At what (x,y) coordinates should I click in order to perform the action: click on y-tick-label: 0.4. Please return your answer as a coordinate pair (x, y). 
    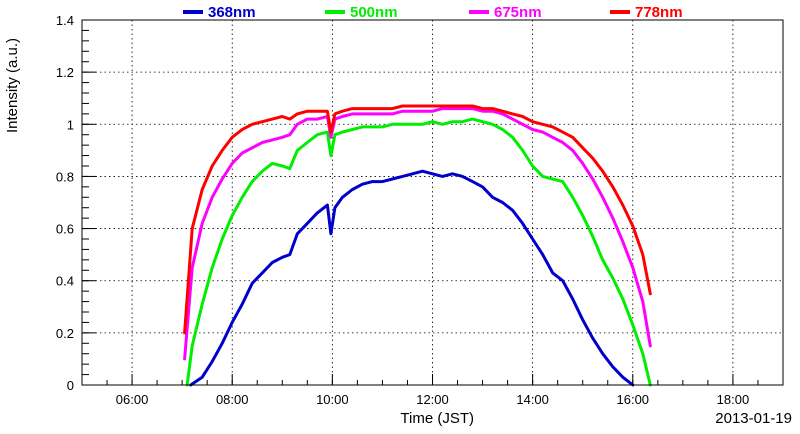
    Looking at the image, I should click on (65, 281).